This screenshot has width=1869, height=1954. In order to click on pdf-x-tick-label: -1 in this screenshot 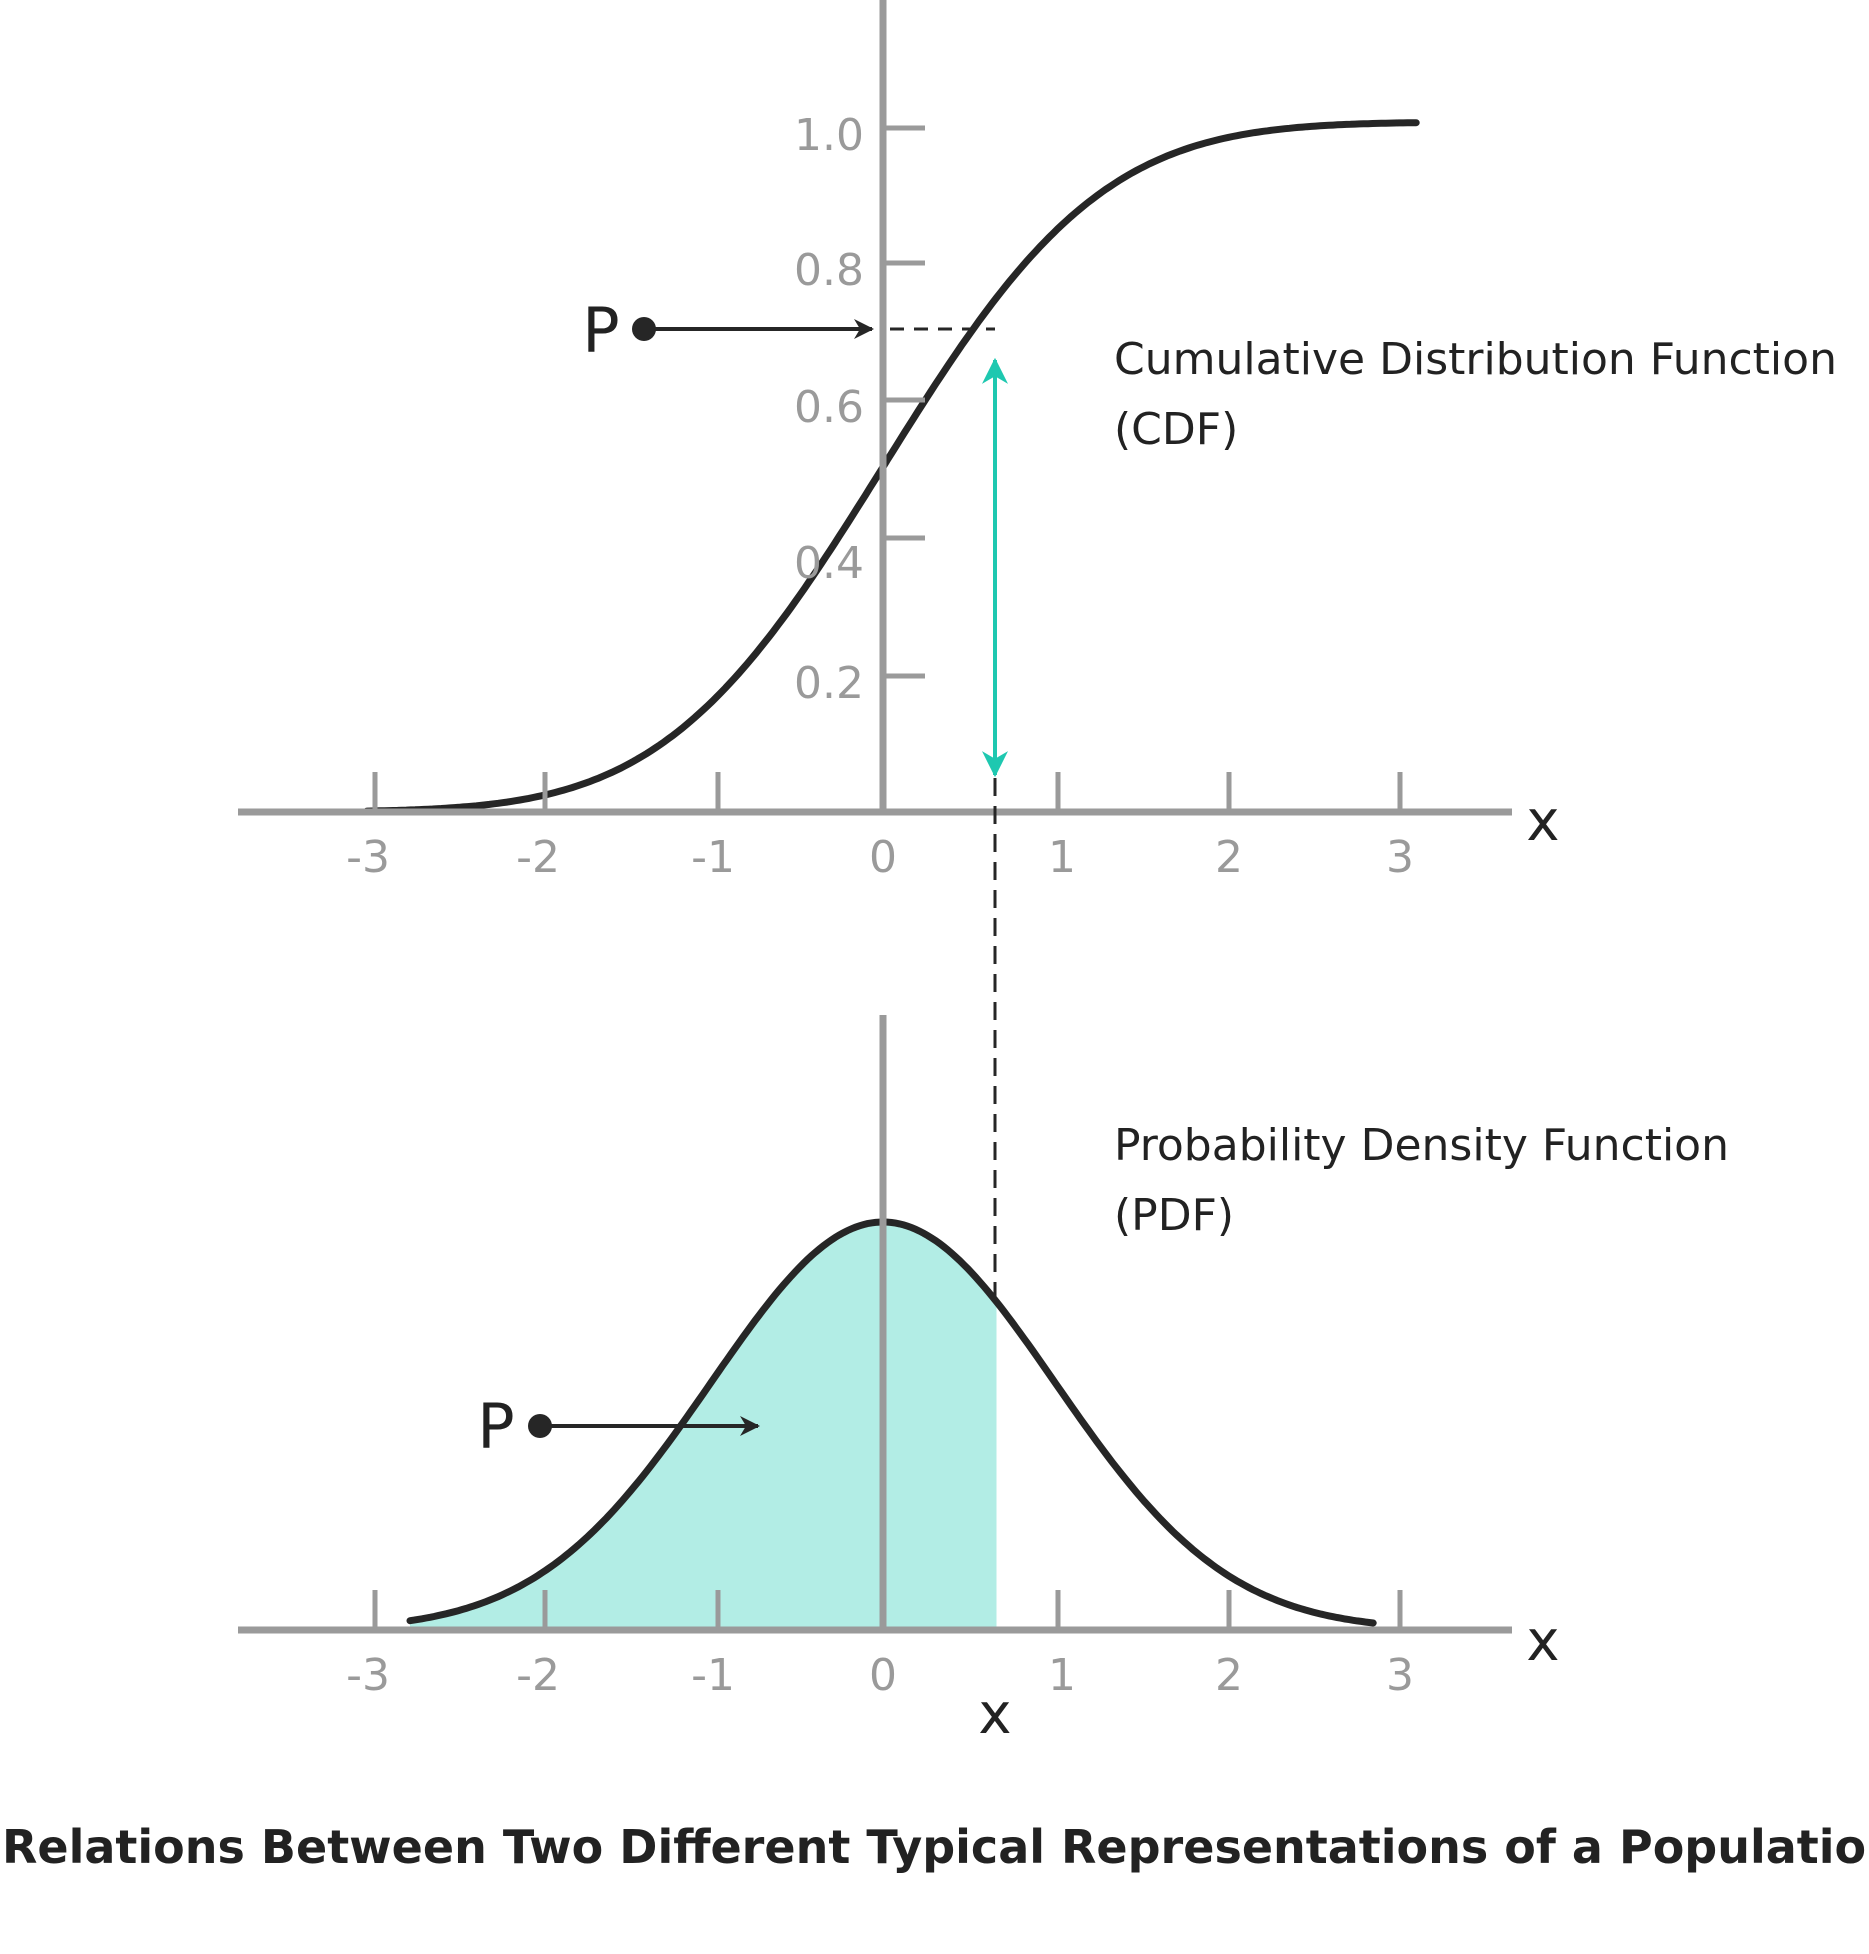, I will do `click(713, 1675)`.